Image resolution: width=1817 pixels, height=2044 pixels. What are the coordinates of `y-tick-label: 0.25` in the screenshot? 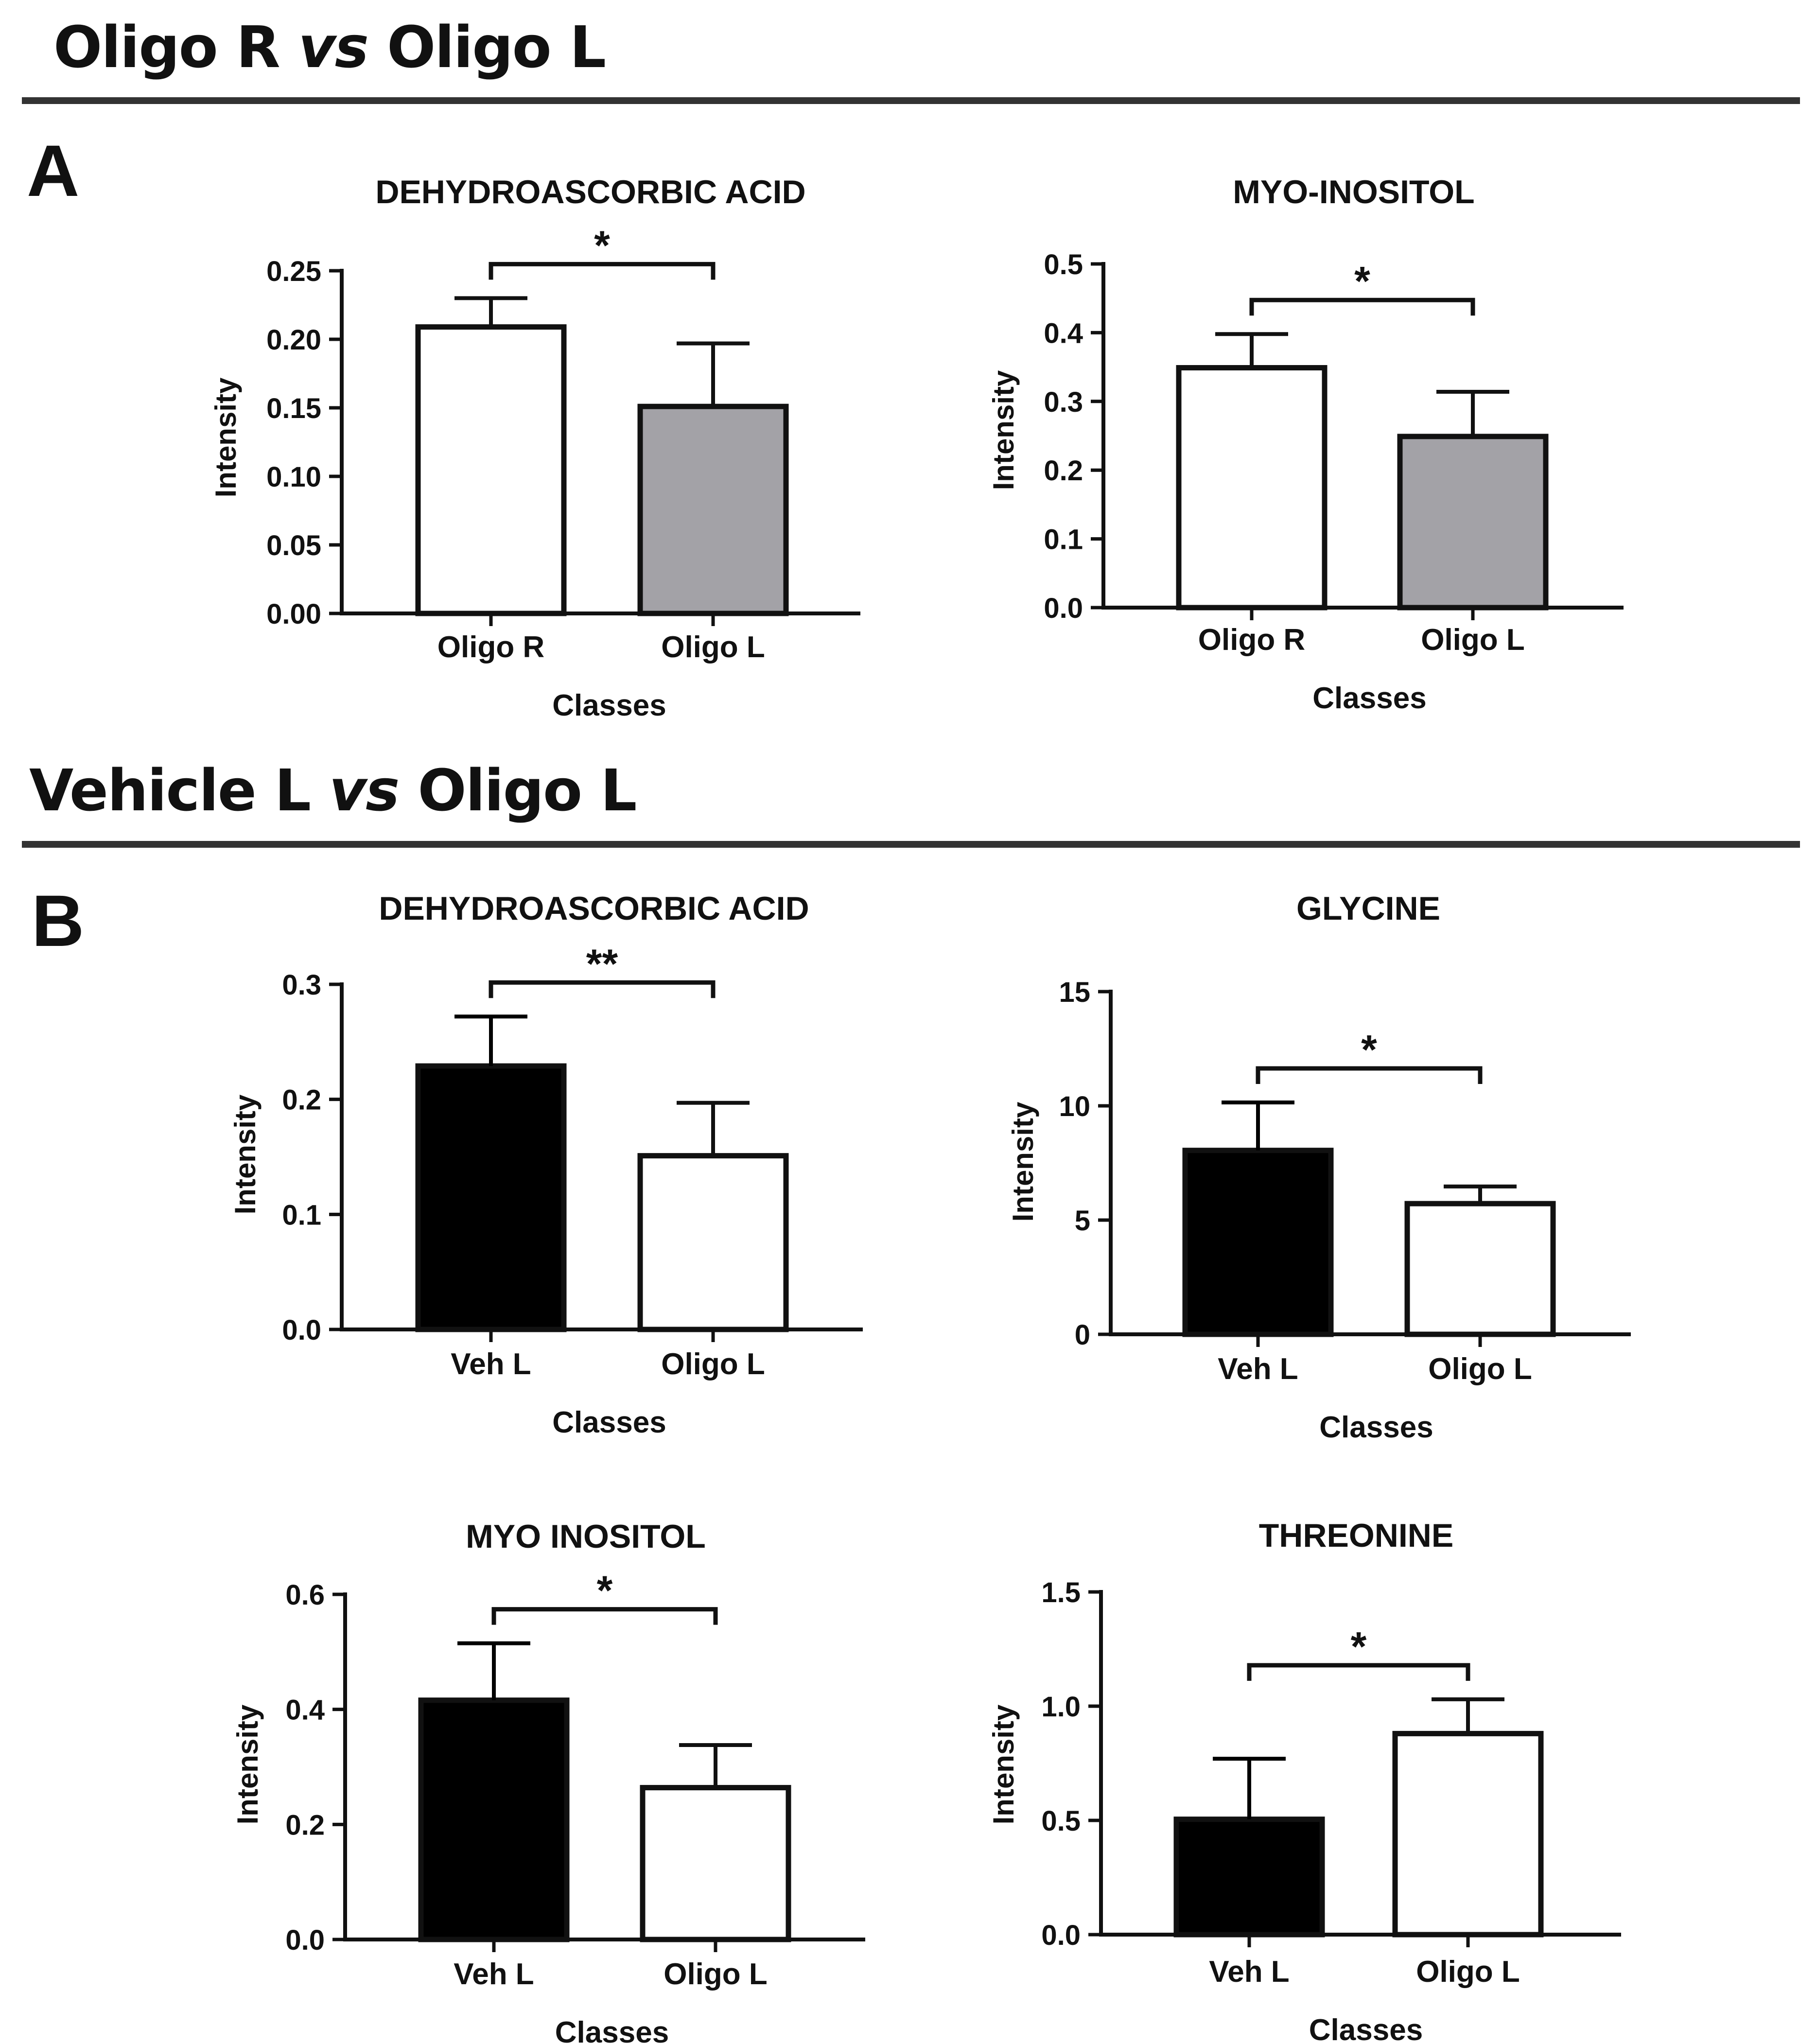 It's located at (294, 272).